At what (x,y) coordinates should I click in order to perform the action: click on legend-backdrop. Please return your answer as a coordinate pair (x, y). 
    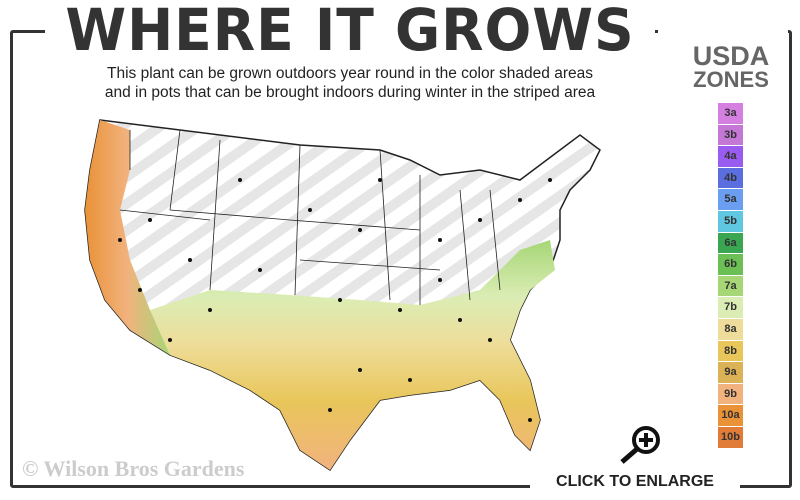
    Looking at the image, I should click on (723, 35).